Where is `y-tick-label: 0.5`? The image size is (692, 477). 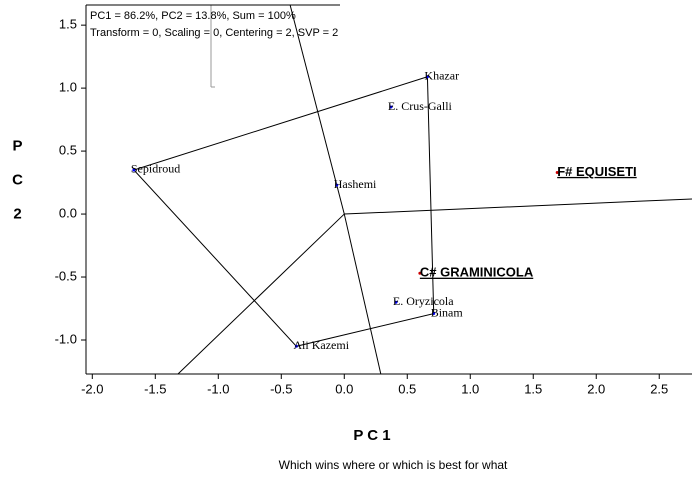 y-tick-label: 0.5 is located at coordinates (68, 150).